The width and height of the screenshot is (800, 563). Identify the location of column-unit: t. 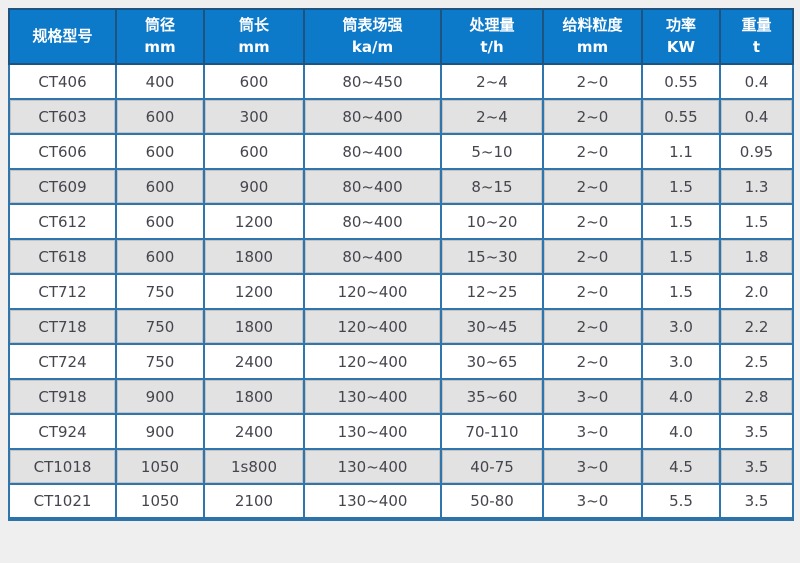
(756, 46).